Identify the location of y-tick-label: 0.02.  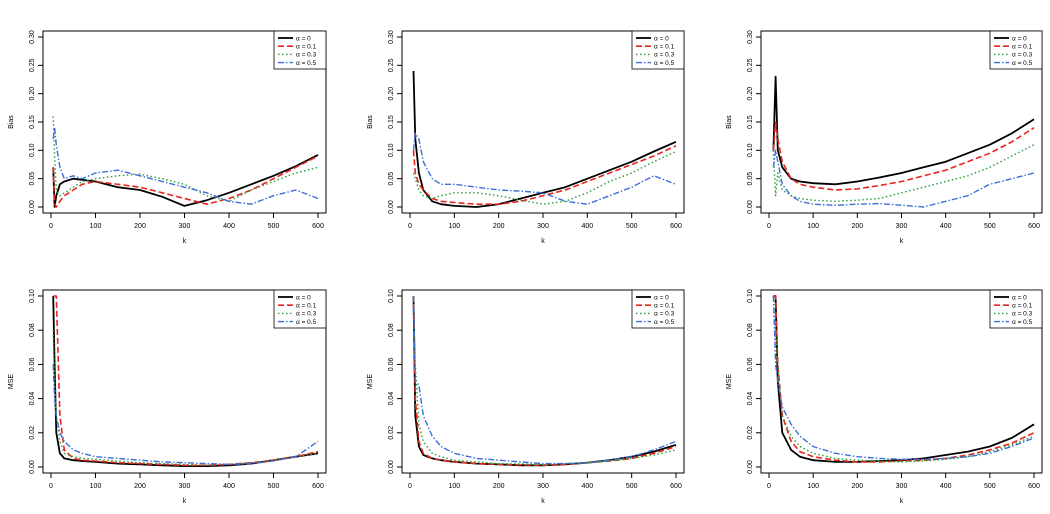
(391, 433).